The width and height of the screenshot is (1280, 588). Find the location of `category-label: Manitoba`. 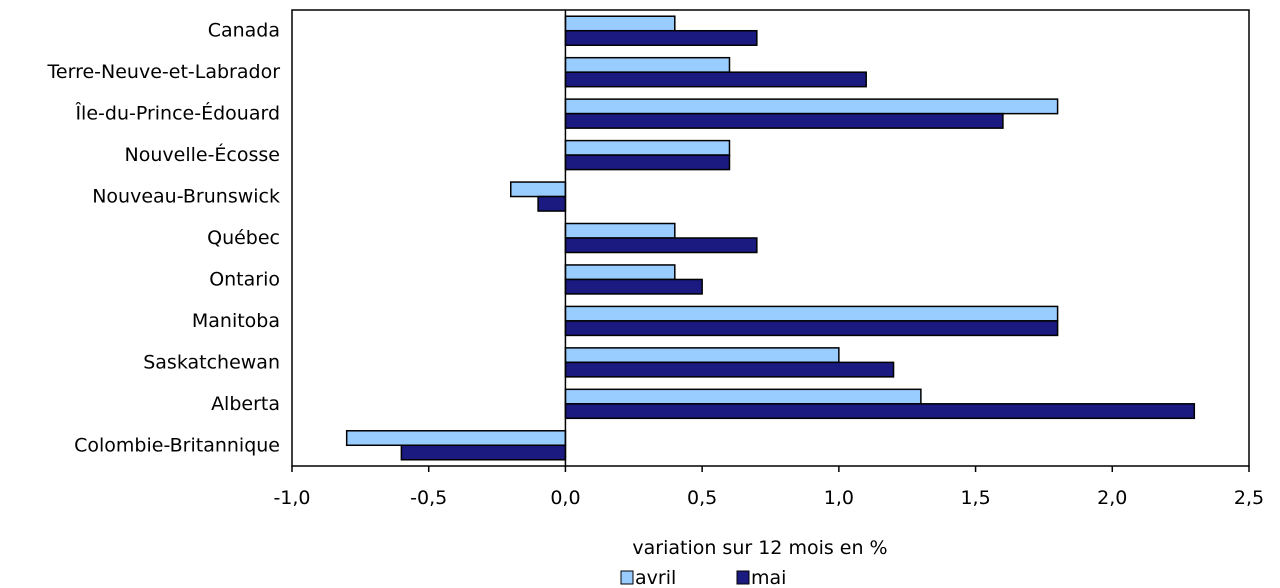

category-label: Manitoba is located at coordinates (236, 321).